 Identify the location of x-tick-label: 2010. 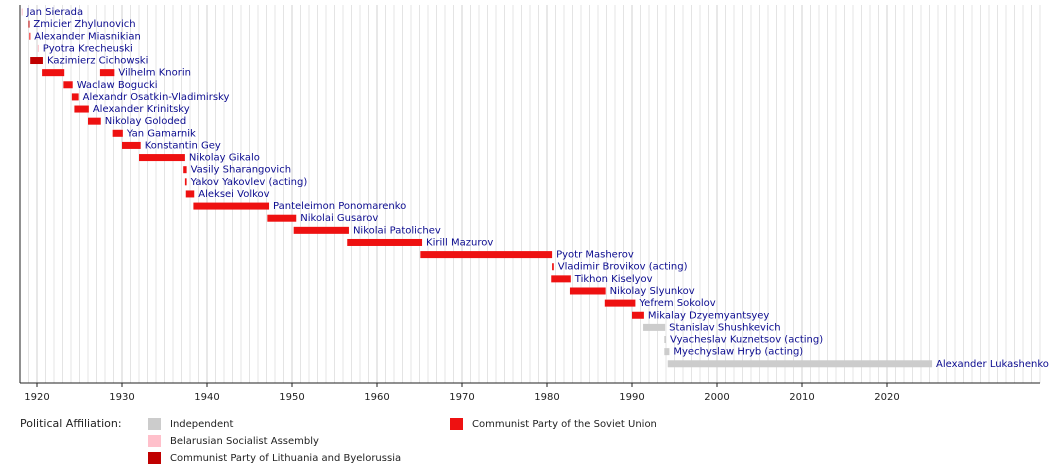
(801, 397).